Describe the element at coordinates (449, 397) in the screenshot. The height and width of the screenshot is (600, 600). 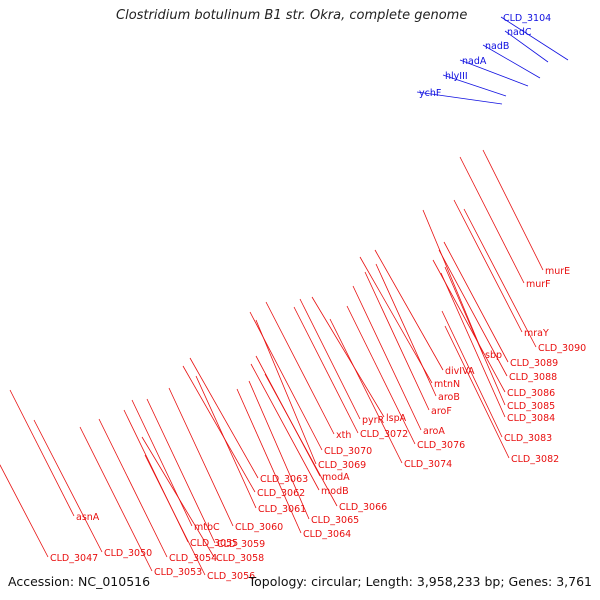
I see `gene-label: aroB` at that location.